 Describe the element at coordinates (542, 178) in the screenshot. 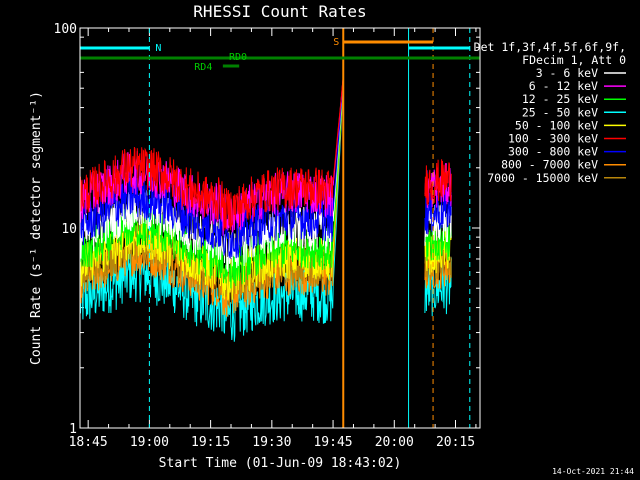

I see `legend-label: 7000 - 15000 keV` at that location.